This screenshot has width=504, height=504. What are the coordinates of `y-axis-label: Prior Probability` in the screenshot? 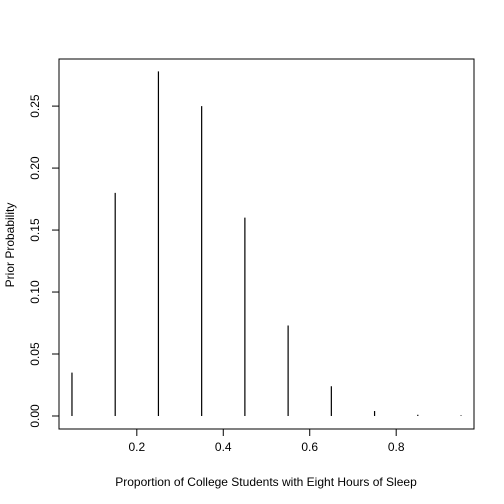 It's located at (10, 245).